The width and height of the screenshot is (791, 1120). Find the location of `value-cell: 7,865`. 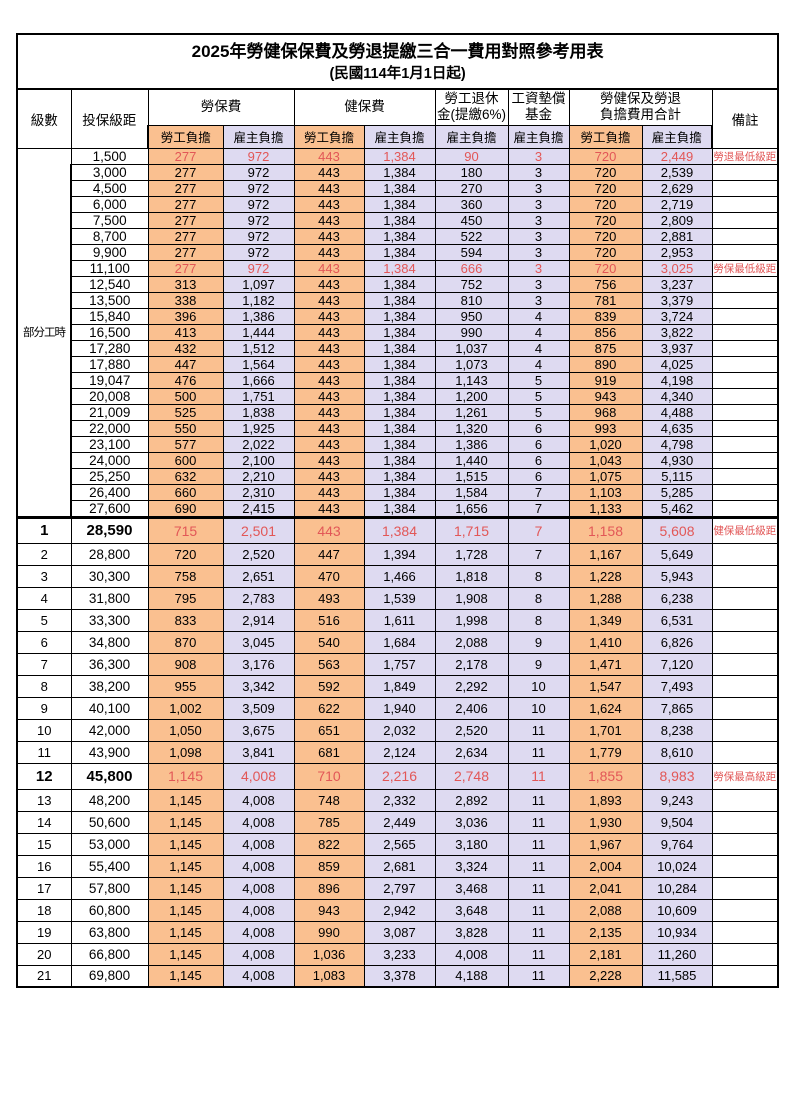

value-cell: 7,865 is located at coordinates (677, 708).